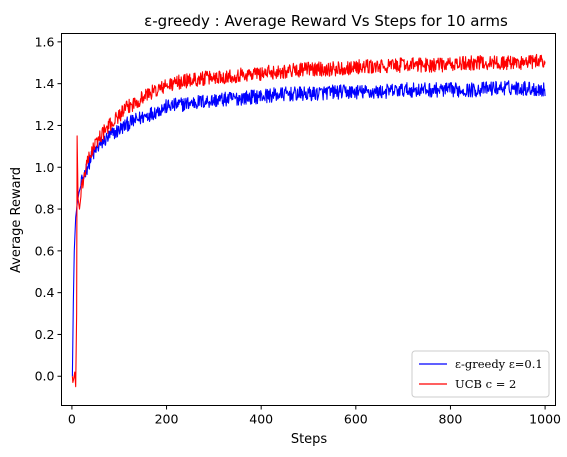 This screenshot has height=457, width=567. Describe the element at coordinates (45, 125) in the screenshot. I see `y-tick-label: 1.2` at that location.